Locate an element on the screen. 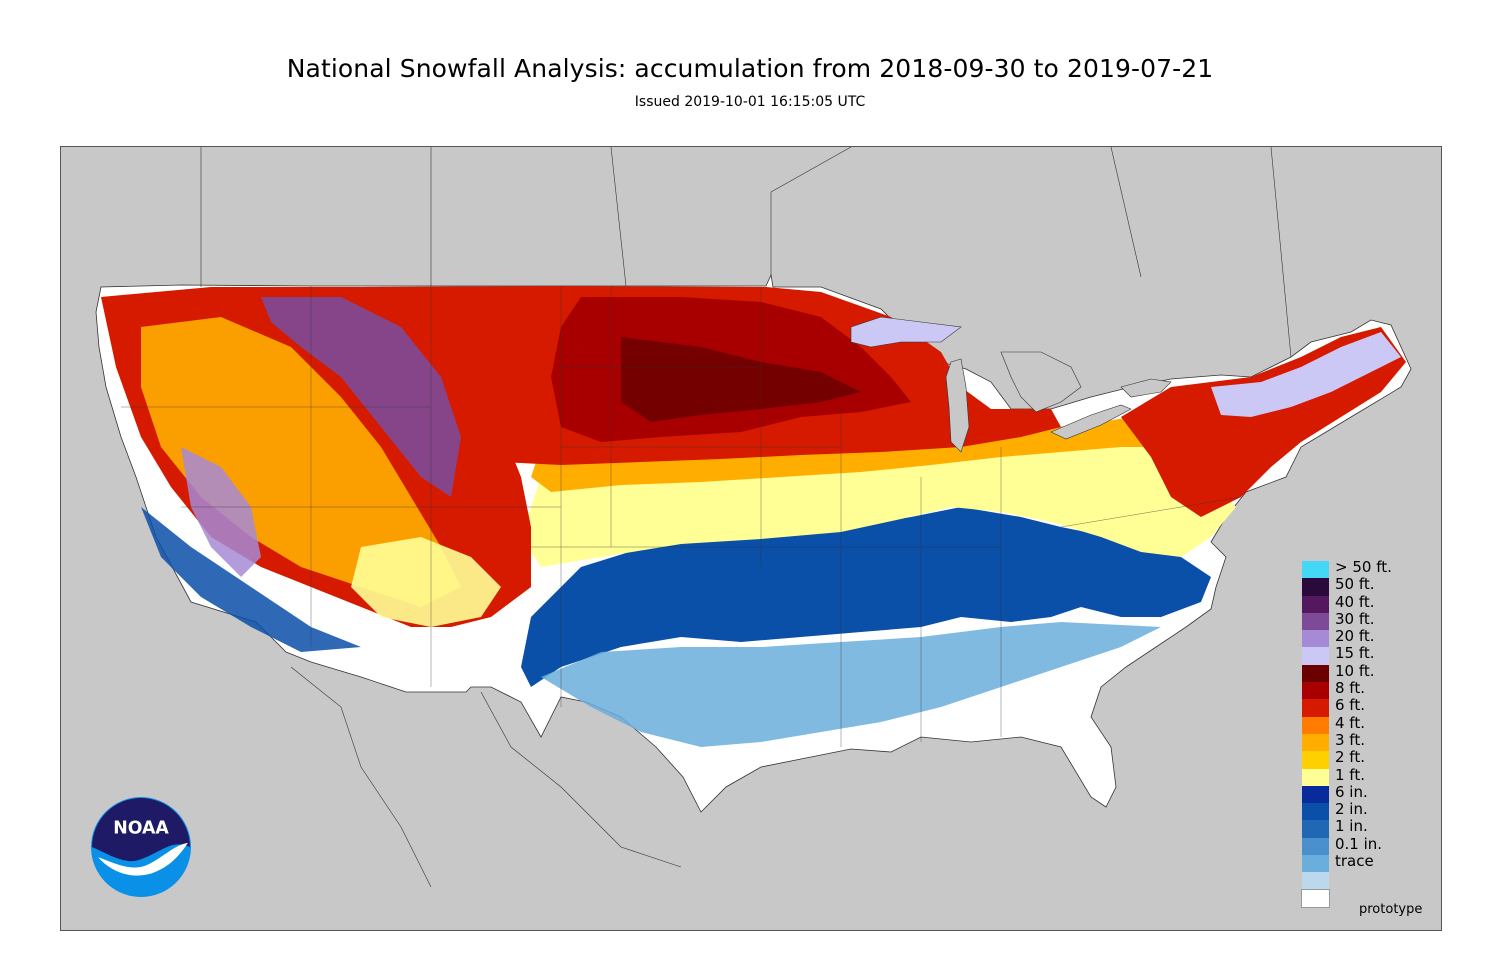 The width and height of the screenshot is (1500, 978). snow-zone-southwest-yellow is located at coordinates (426, 582).